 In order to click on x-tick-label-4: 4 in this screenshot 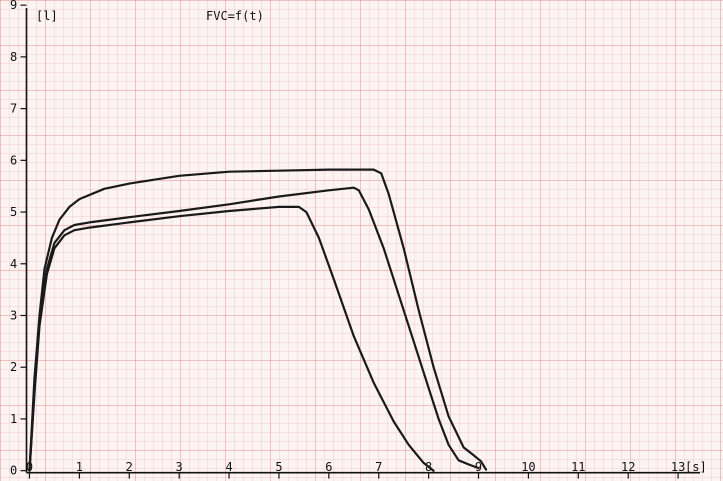, I will do `click(228, 467)`.